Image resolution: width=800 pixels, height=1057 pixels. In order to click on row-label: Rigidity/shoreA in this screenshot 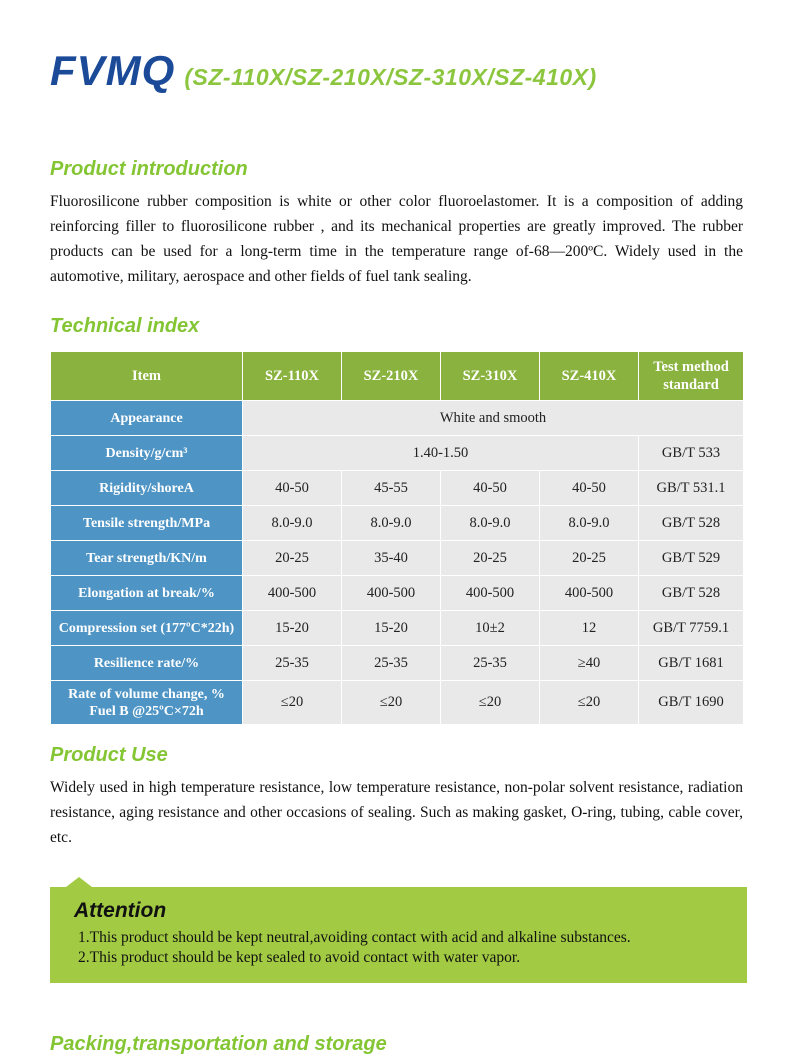, I will do `click(146, 488)`.